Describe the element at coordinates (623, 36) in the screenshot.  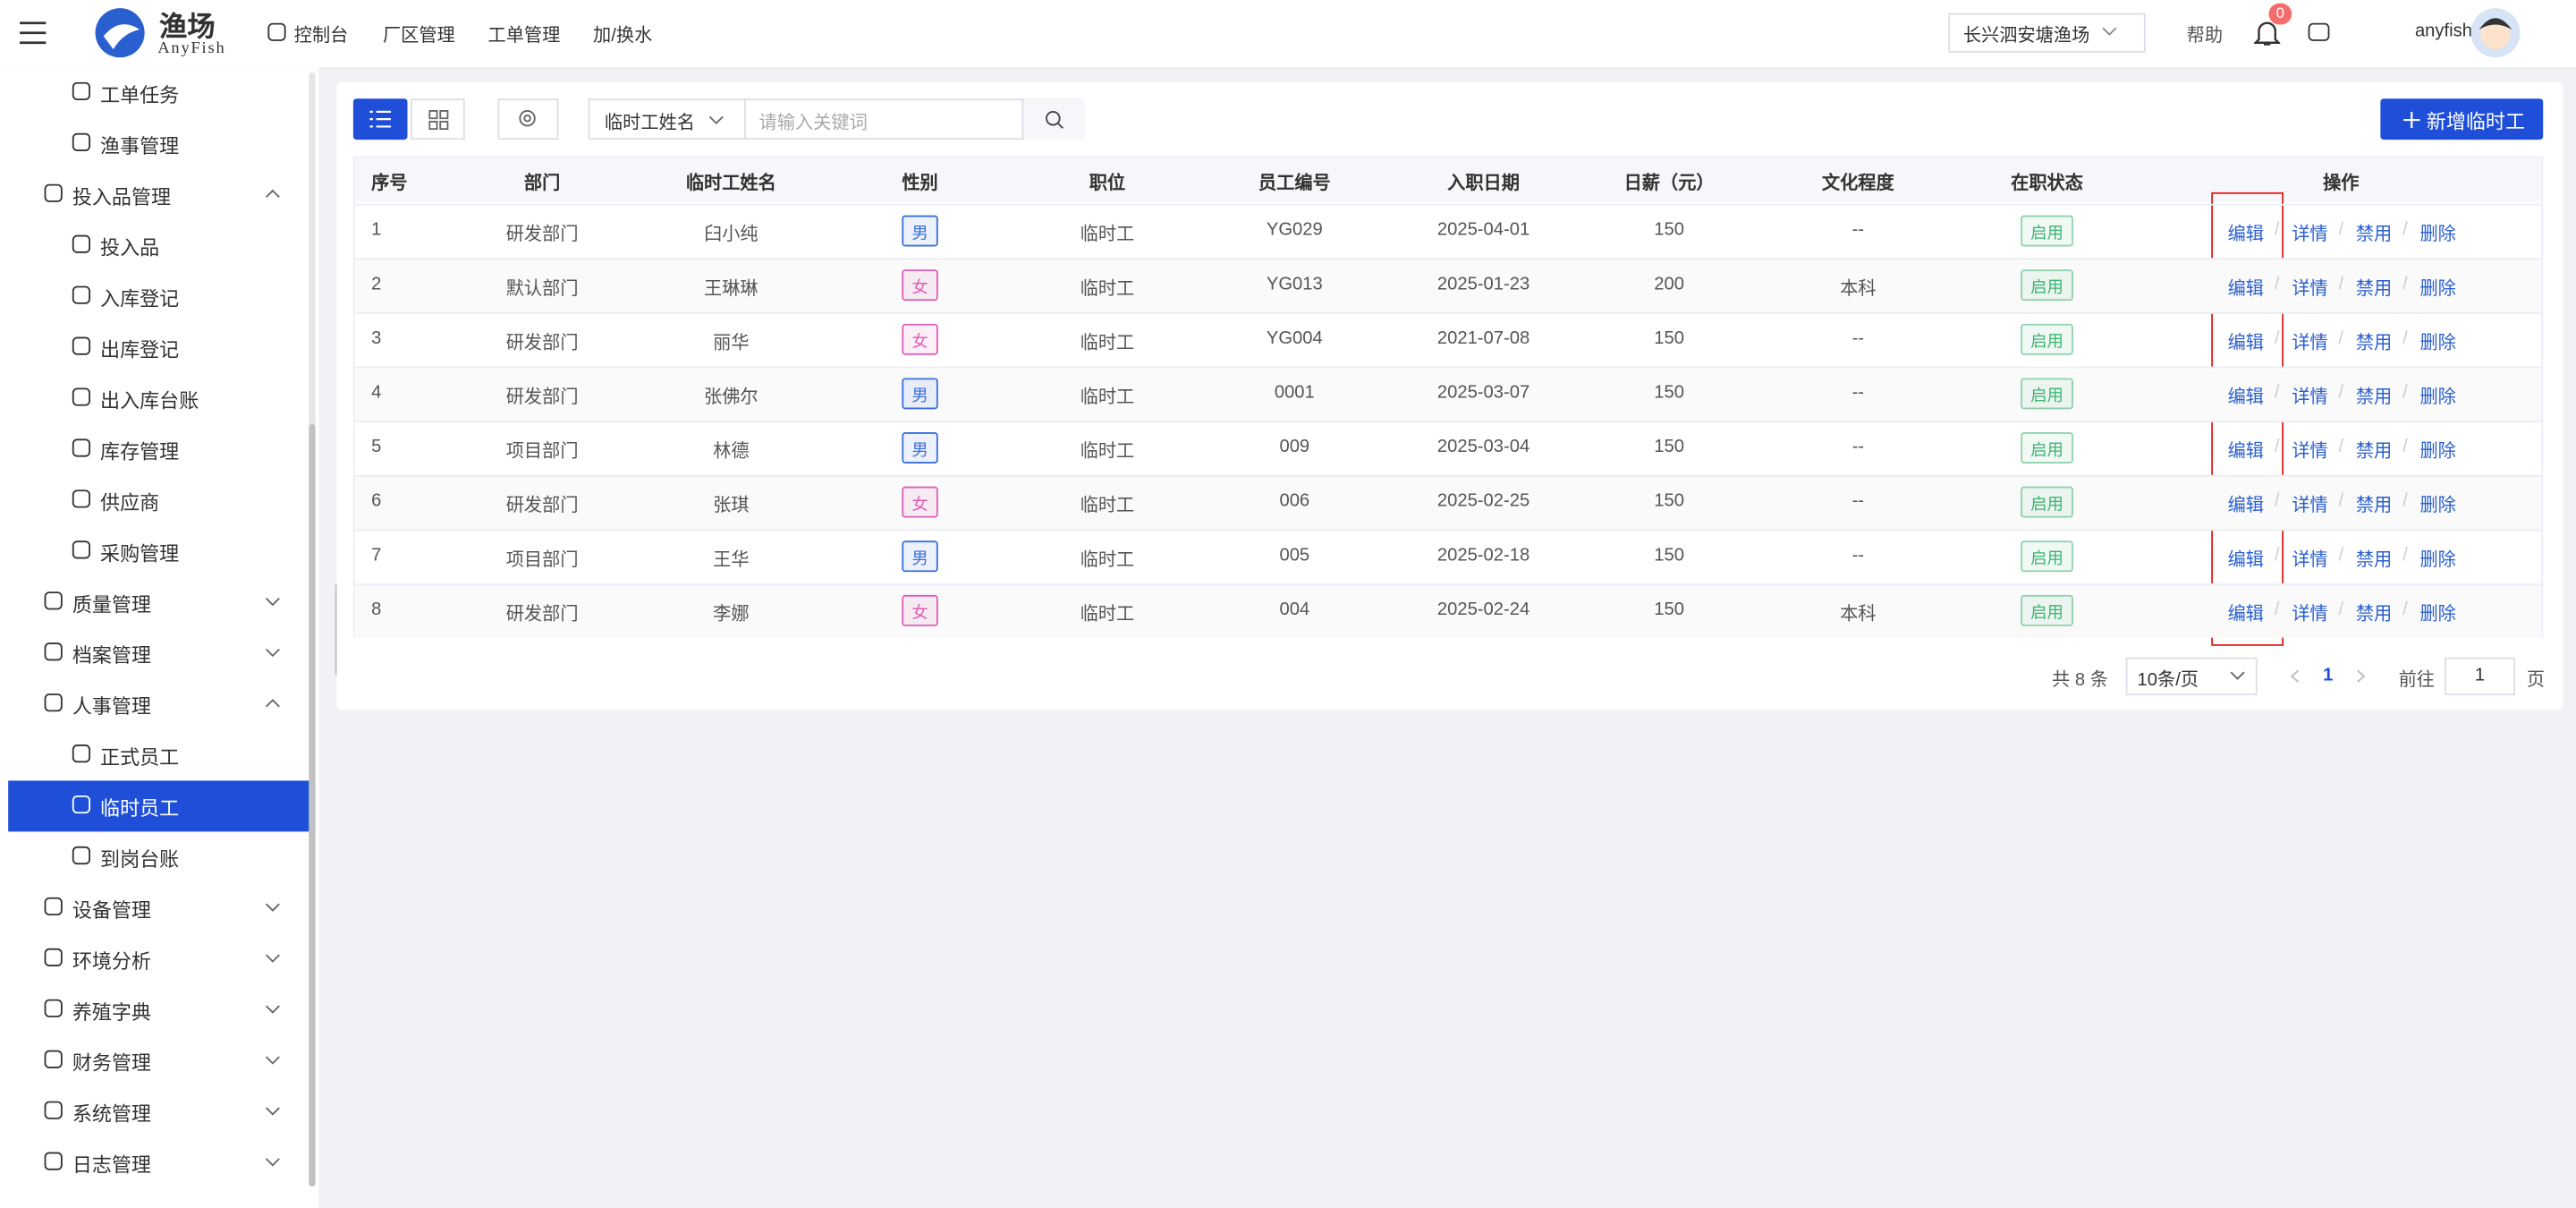
I see `nav-item: 加/换水` at that location.